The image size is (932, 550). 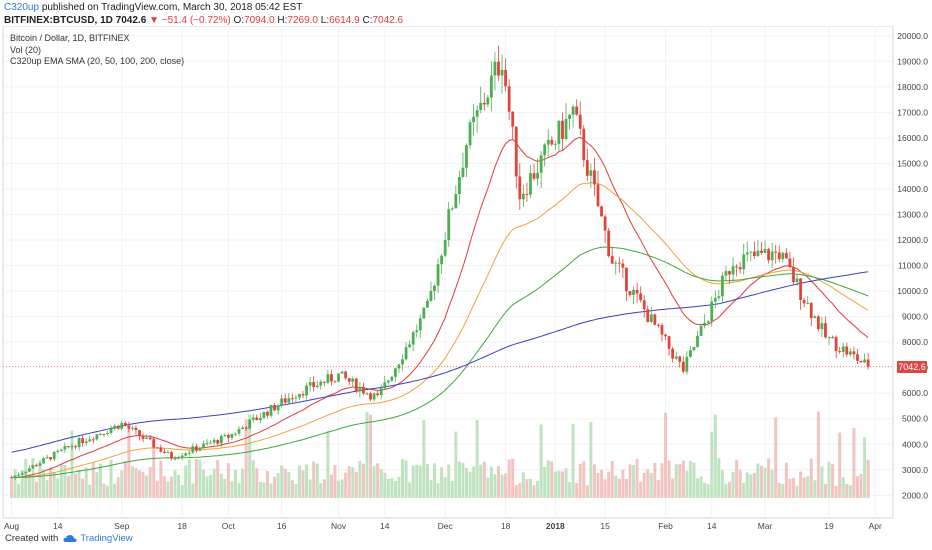 What do you see at coordinates (259, 20) in the screenshot?
I see `open-value: 7094.0` at bounding box center [259, 20].